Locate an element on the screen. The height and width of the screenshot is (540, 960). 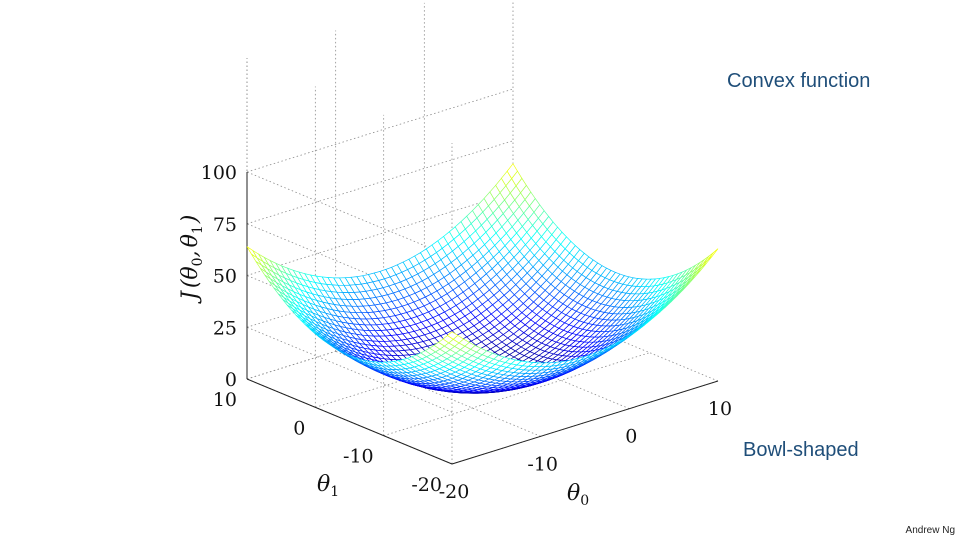
z-tick-label: 75 is located at coordinates (225, 225).